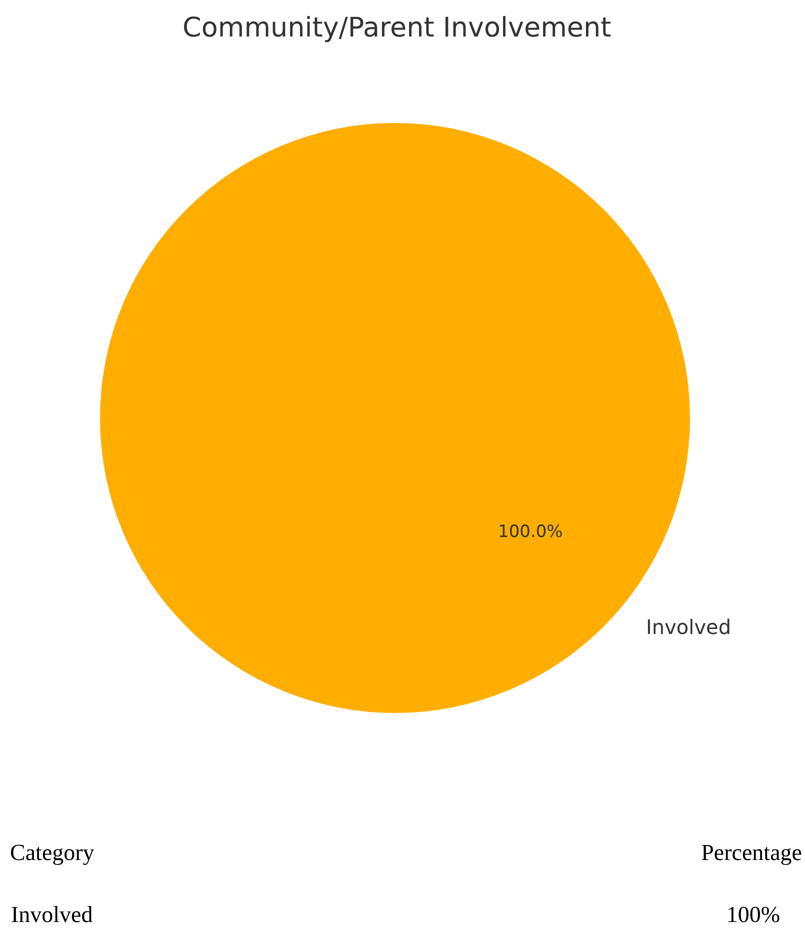 The image size is (805, 929). Describe the element at coordinates (530, 532) in the screenshot. I see `data-label: 100.0%` at that location.